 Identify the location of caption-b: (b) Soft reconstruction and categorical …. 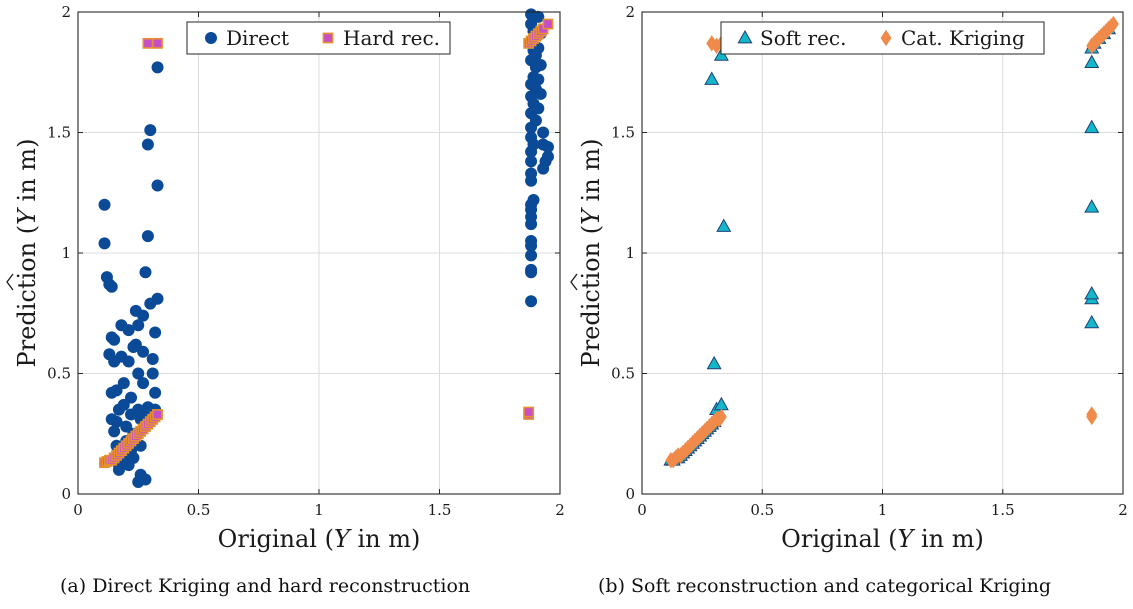
(825, 586).